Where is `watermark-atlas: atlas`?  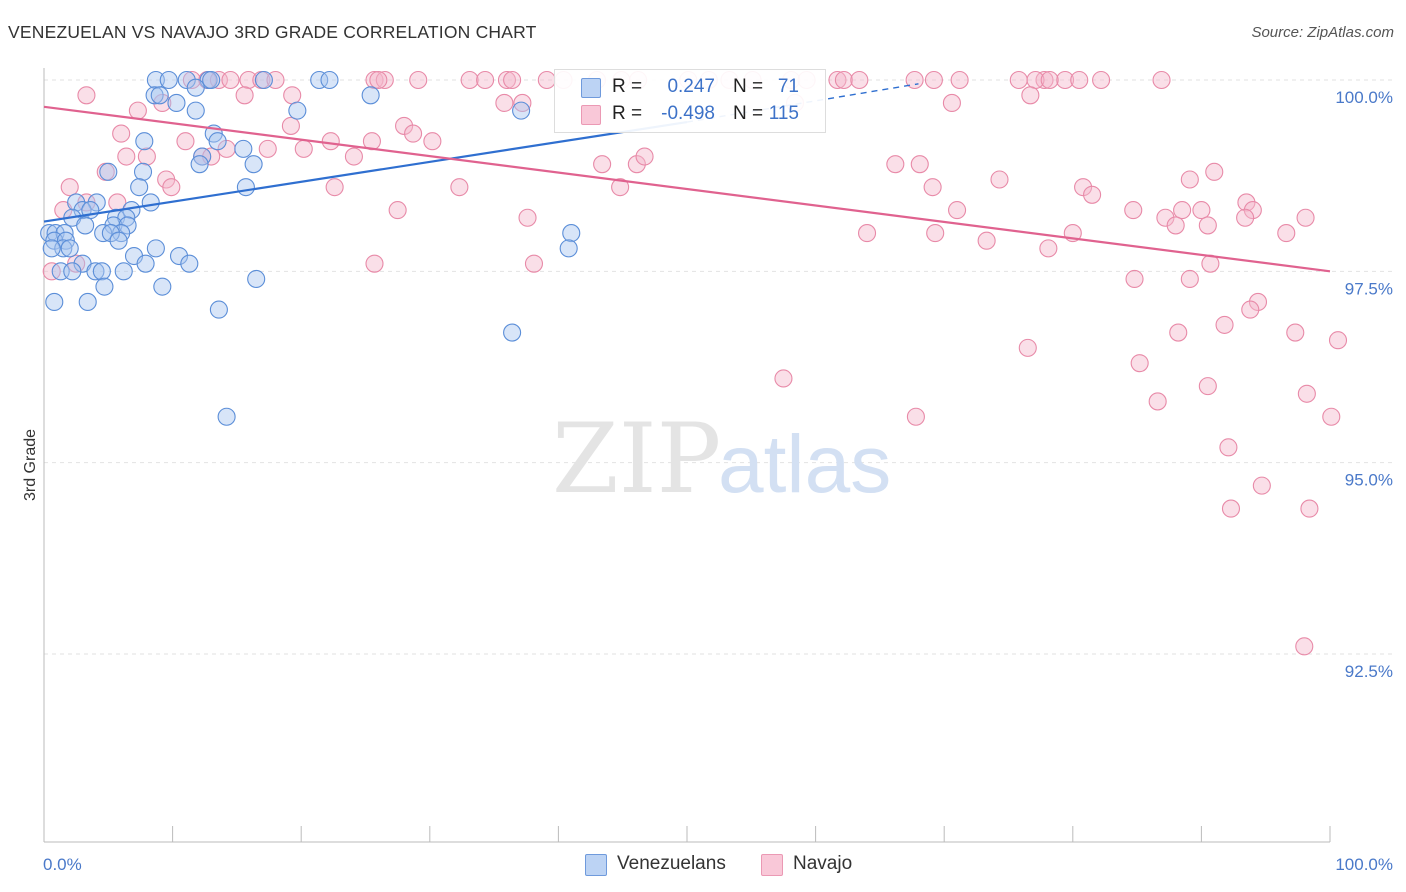
watermark-atlas: atlas is located at coordinates (804, 464).